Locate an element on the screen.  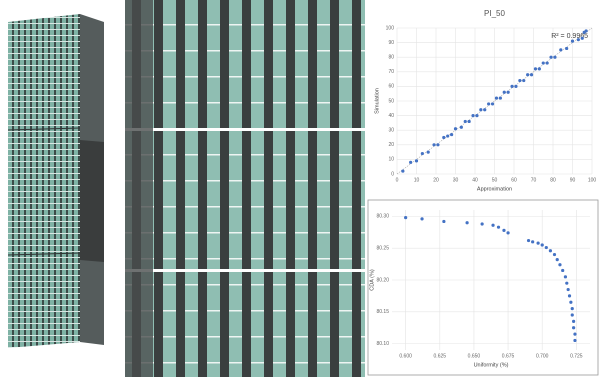
y-tick-label: 20 is located at coordinates (391, 145).